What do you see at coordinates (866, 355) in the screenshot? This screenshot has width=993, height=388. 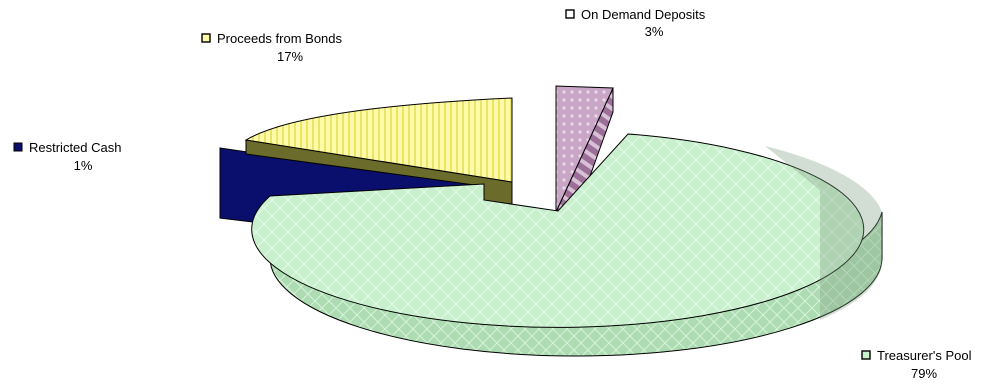 I see `legend-marker-treasurers-pool` at bounding box center [866, 355].